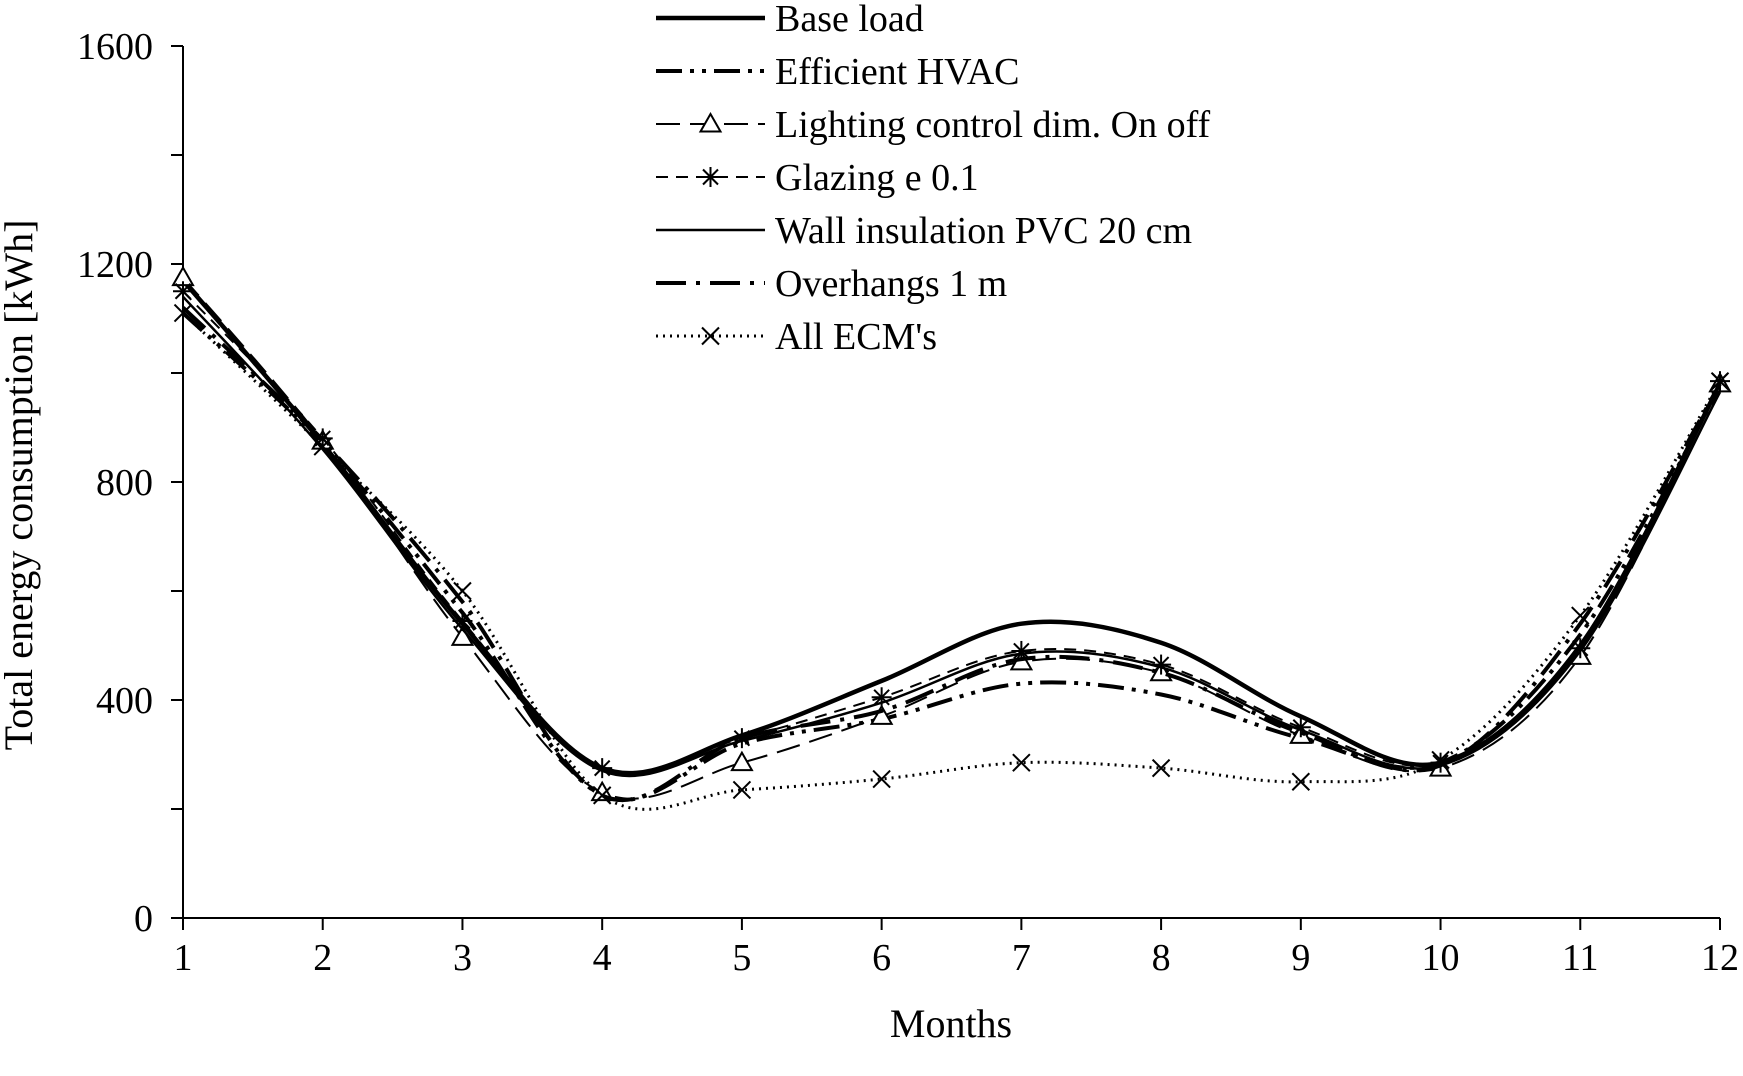  What do you see at coordinates (124, 483) in the screenshot?
I see `y-tick-label: 800` at bounding box center [124, 483].